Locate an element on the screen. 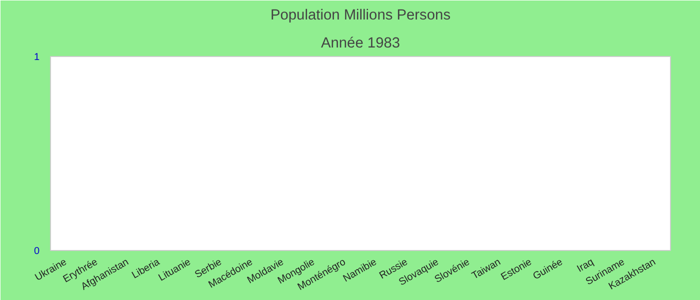 Image resolution: width=700 pixels, height=300 pixels. y-tick-label: 0 is located at coordinates (37, 251).